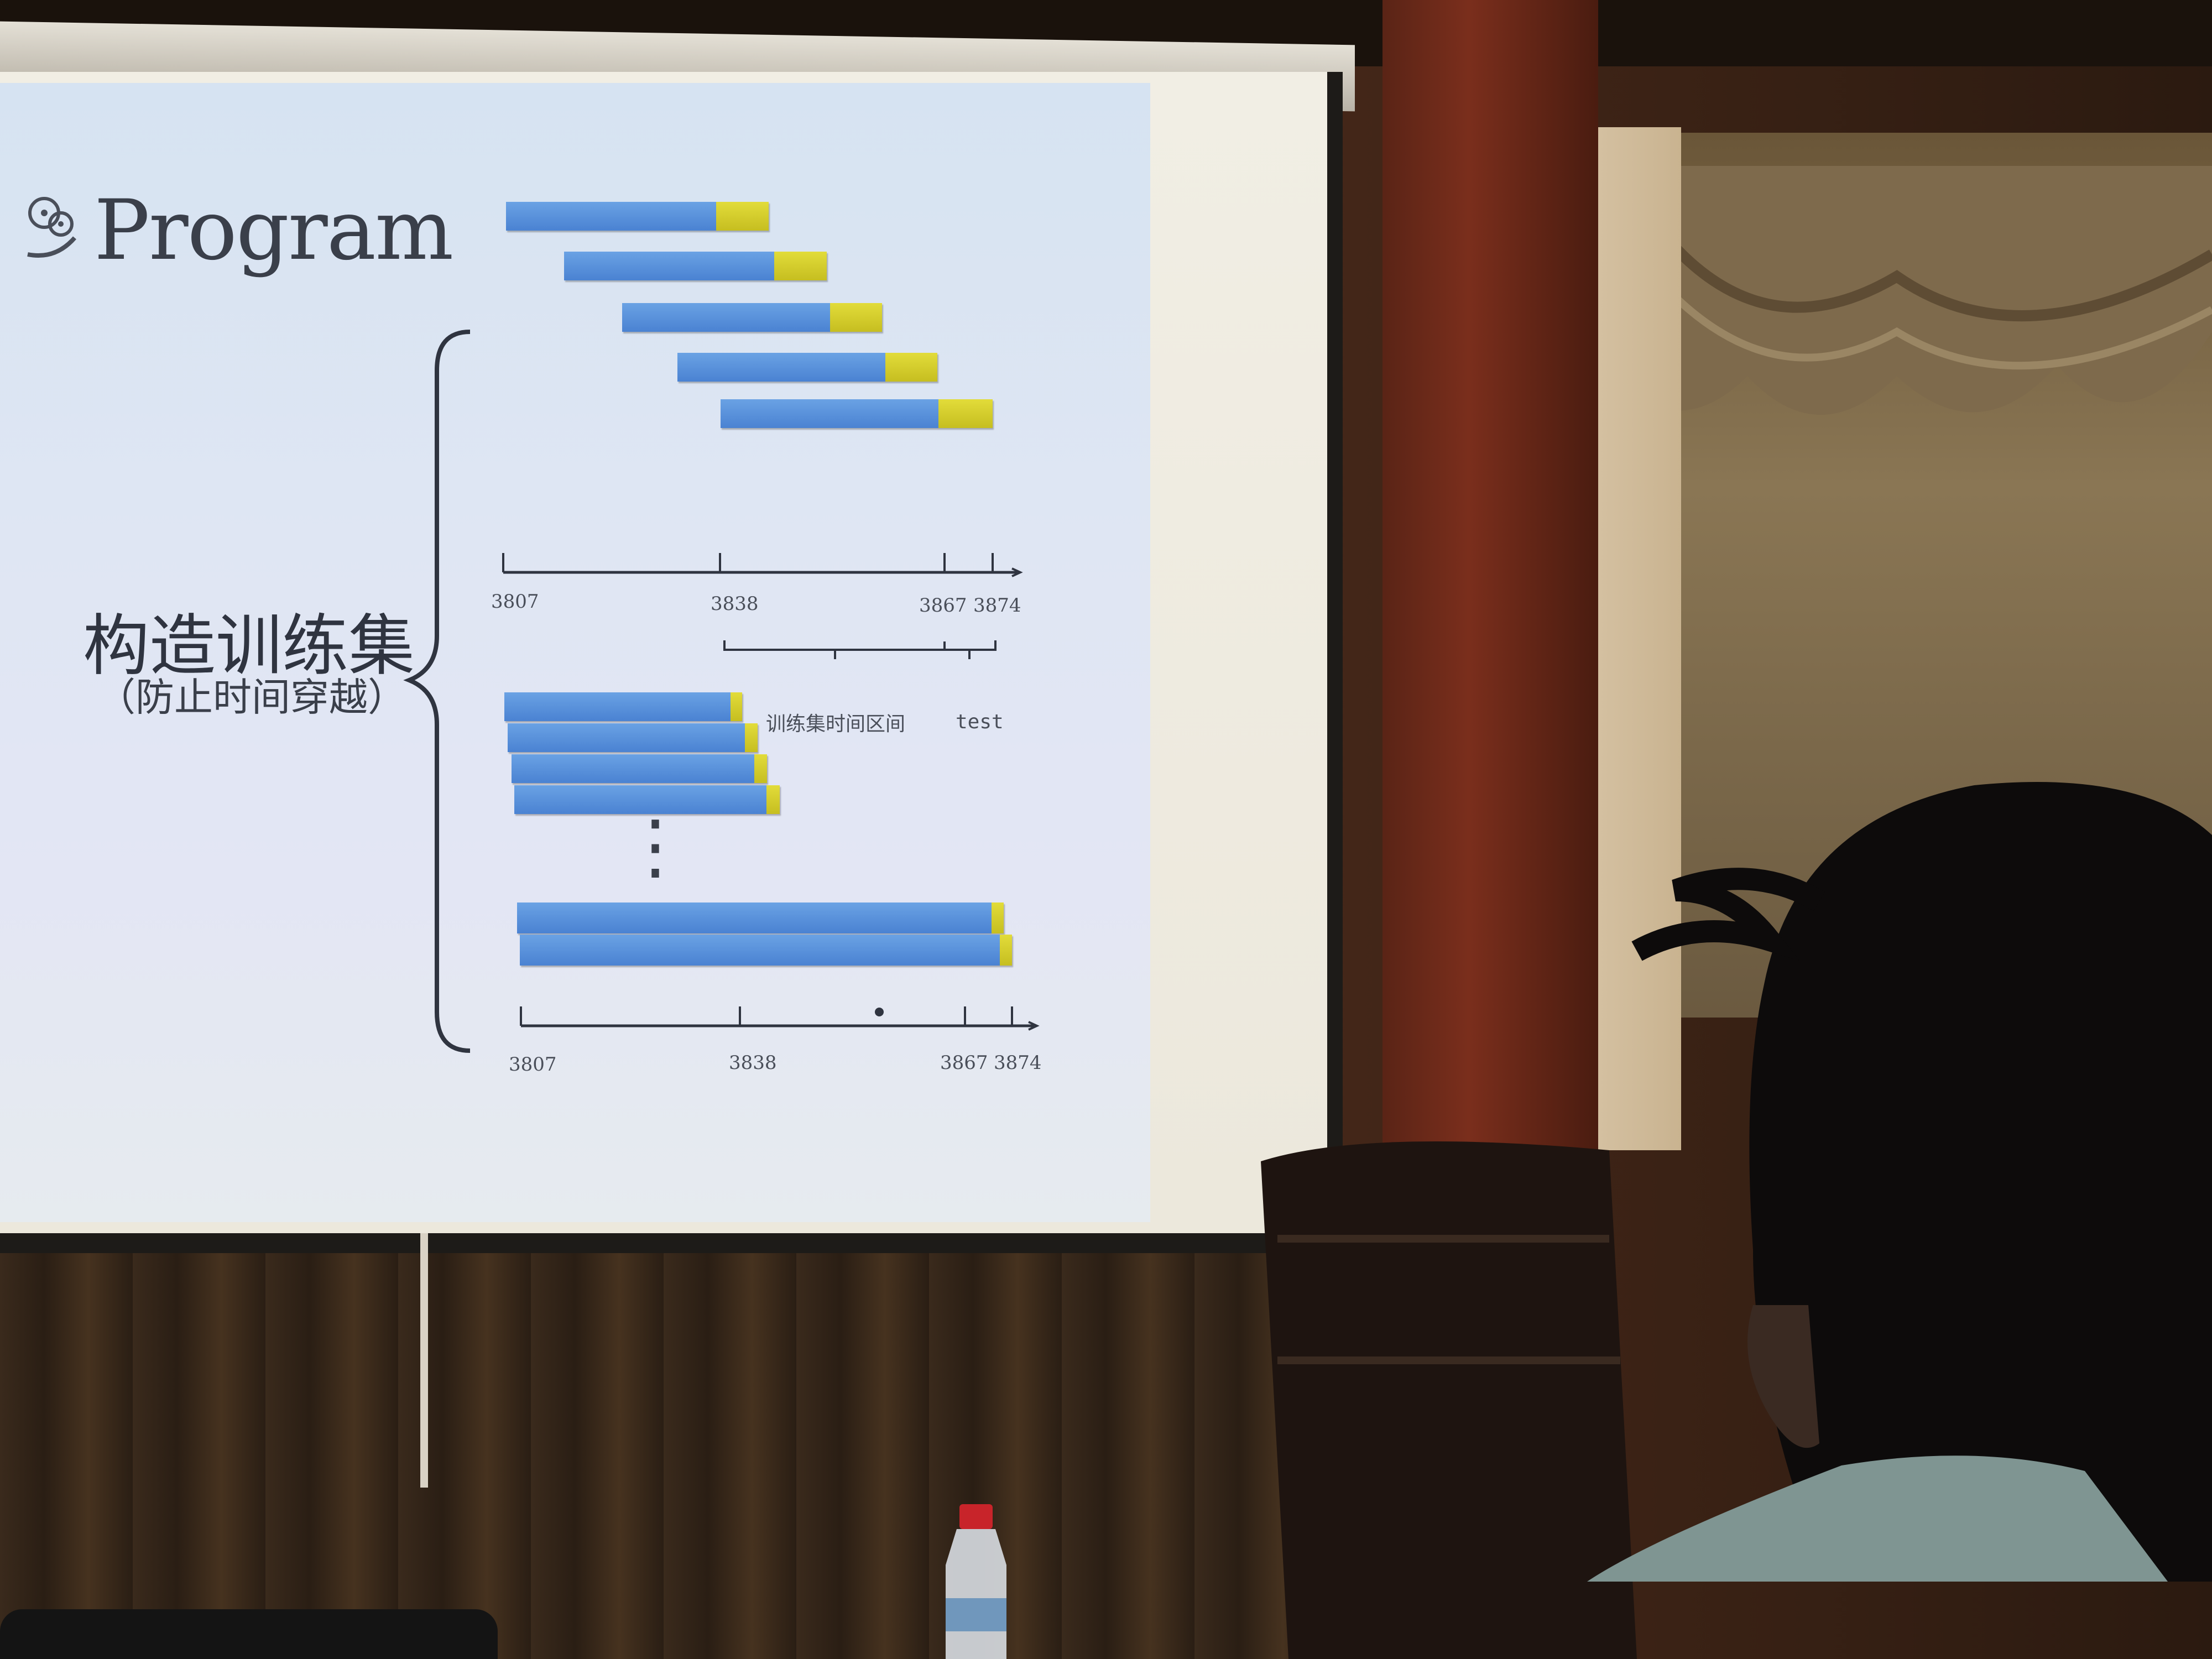  What do you see at coordinates (836, 724) in the screenshot?
I see `train-interval-label: 训练集时间区间` at bounding box center [836, 724].